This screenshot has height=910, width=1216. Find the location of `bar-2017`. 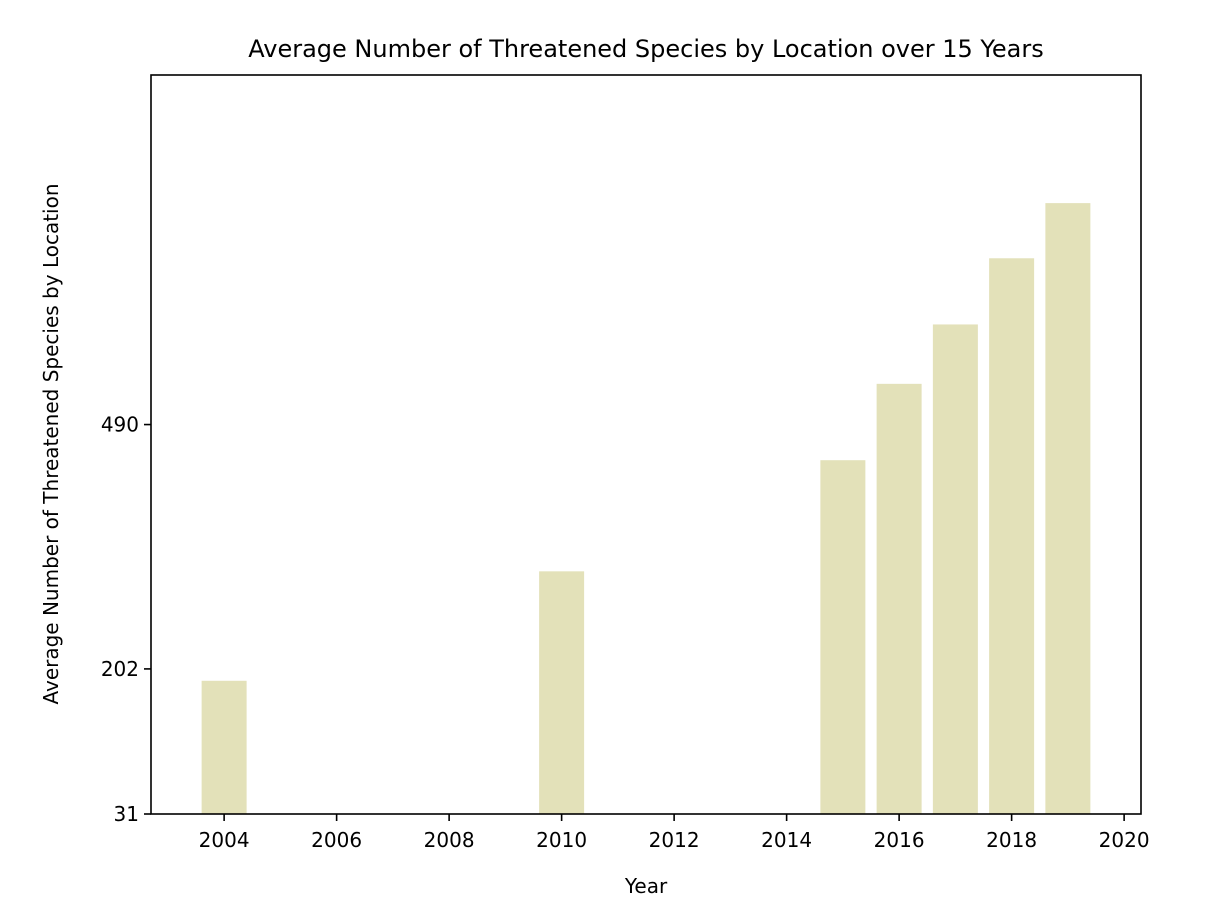

bar-2017 is located at coordinates (955, 569).